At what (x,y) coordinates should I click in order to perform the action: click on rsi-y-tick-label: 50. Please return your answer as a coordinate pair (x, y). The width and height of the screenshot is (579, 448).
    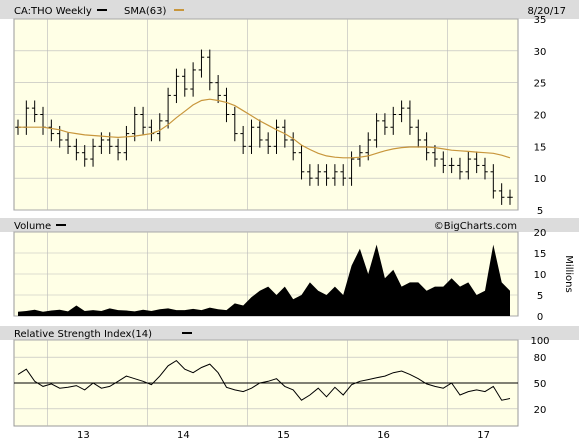
    Looking at the image, I should click on (540, 384).